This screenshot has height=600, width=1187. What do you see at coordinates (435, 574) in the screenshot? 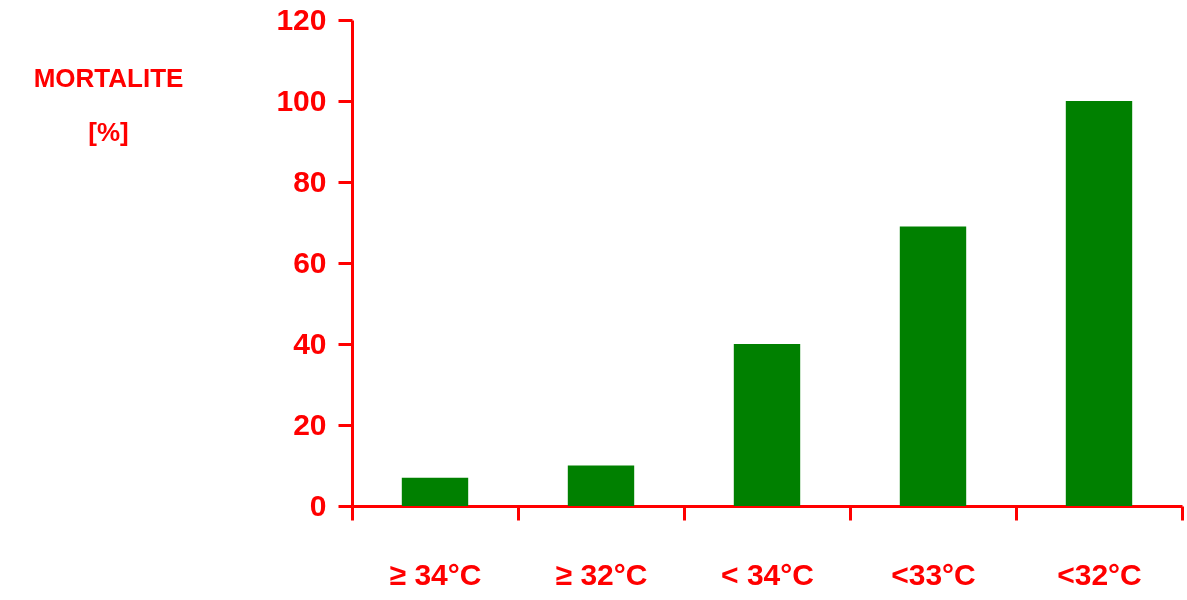
I see `x-tick-label: ≥ 34°C` at bounding box center [435, 574].